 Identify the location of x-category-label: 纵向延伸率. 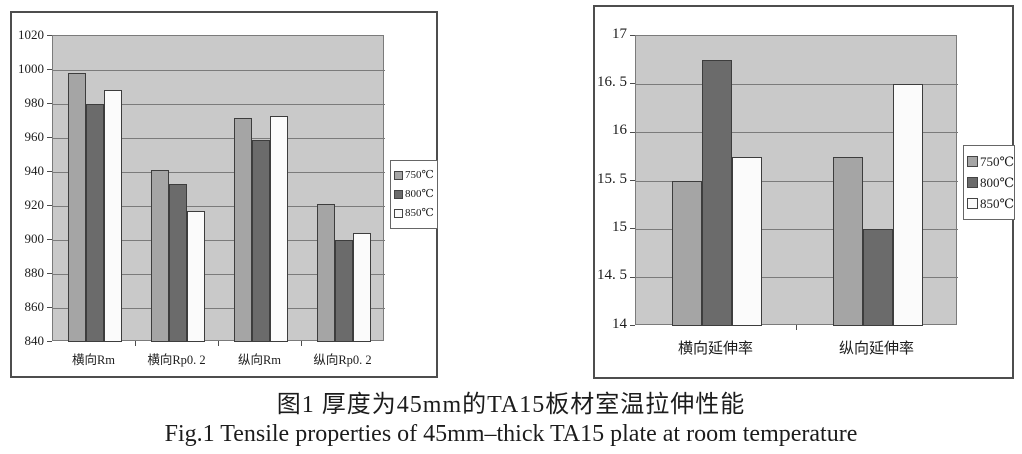
(876, 349).